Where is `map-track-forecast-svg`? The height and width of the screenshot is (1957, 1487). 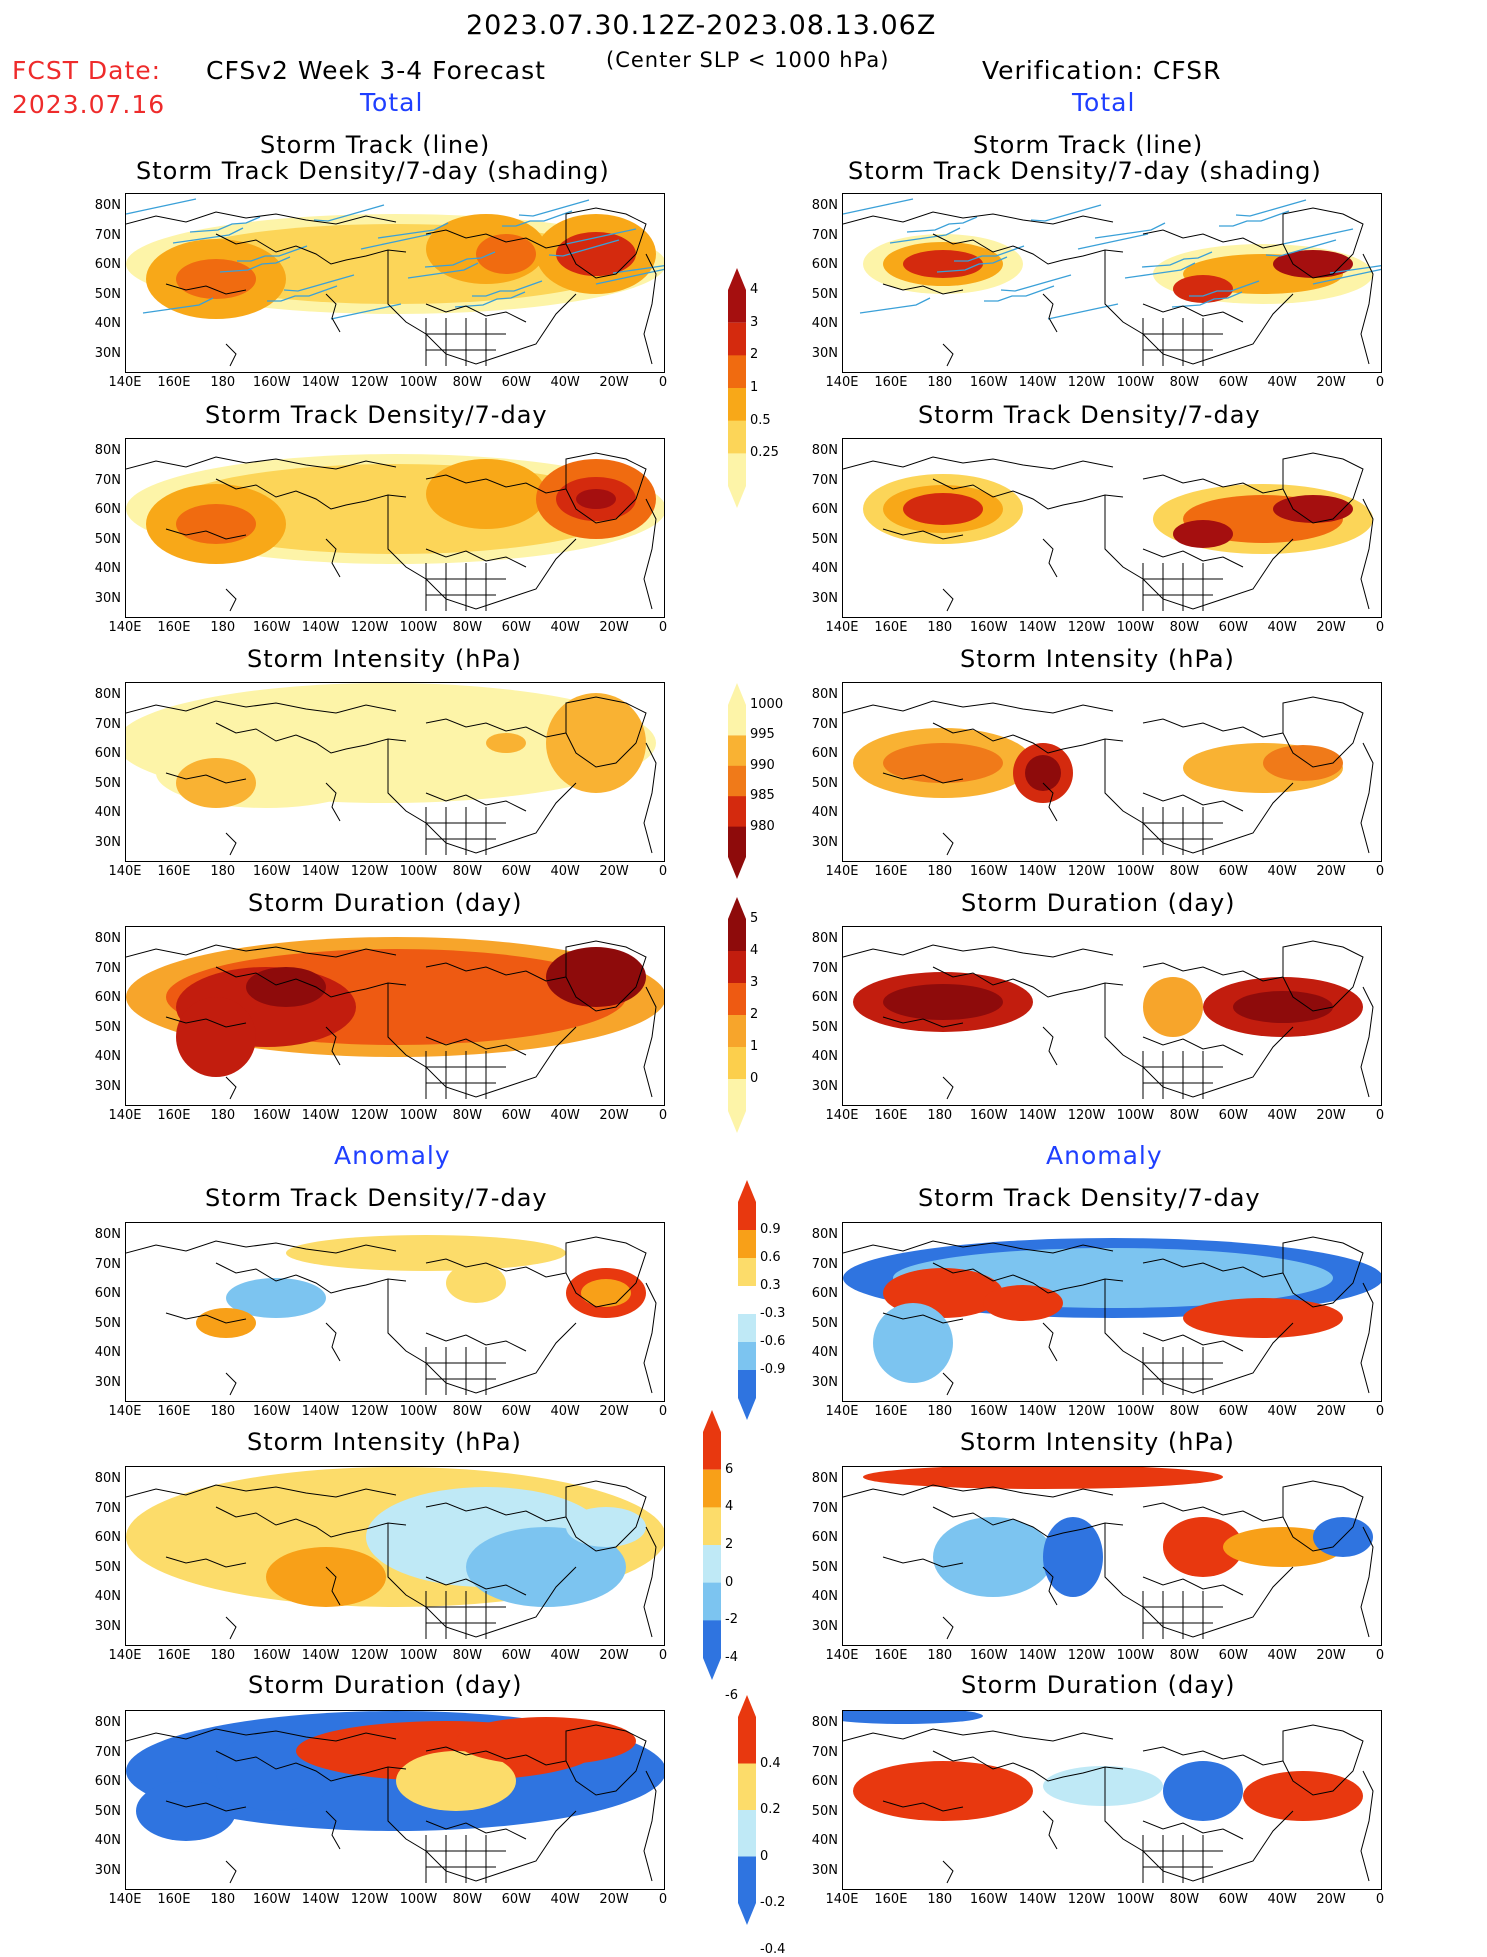
map-track-forecast-svg is located at coordinates (395, 282).